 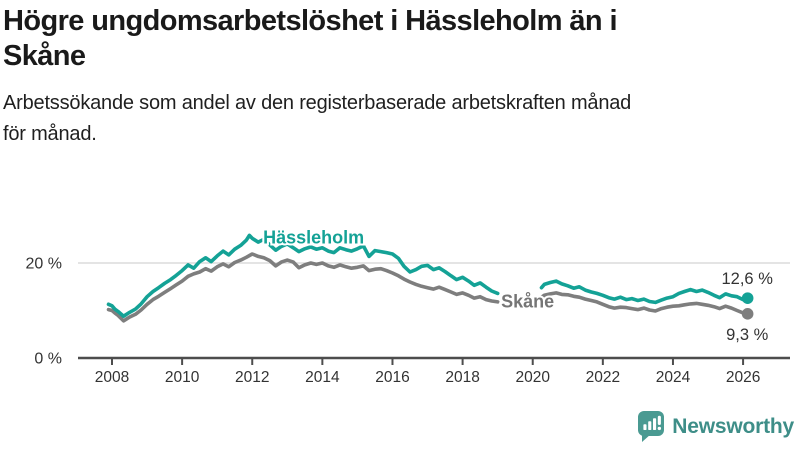 I want to click on x-tick-label: 2026, so click(x=743, y=377).